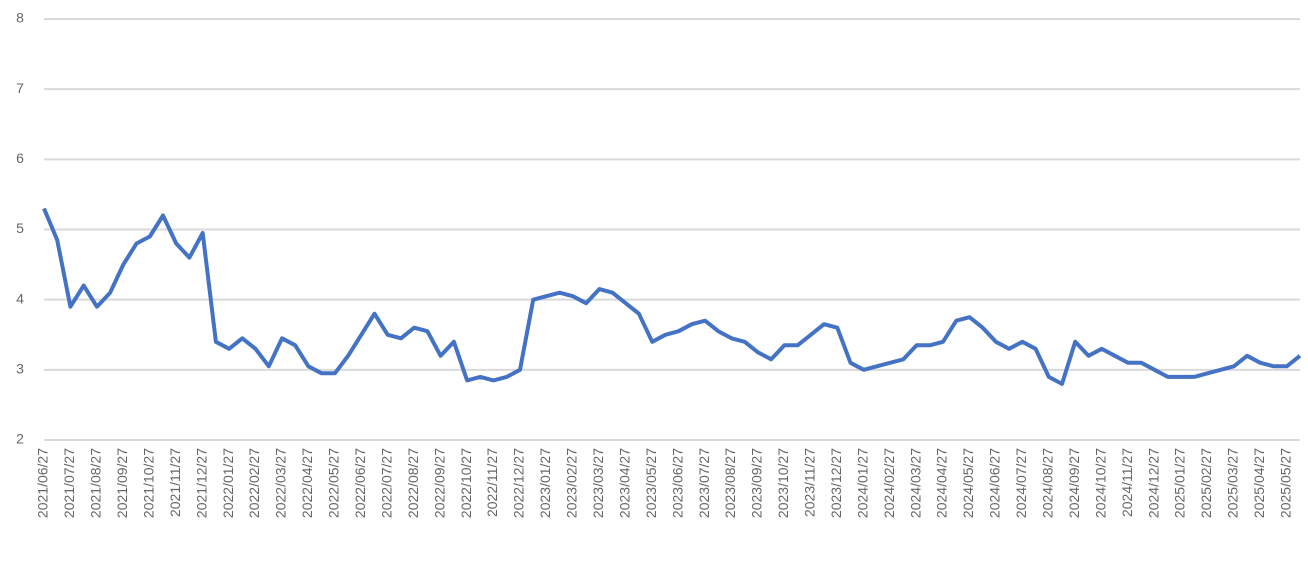 Image resolution: width=1308 pixels, height=566 pixels. I want to click on x-tick-label: 2023/09/27, so click(757, 483).